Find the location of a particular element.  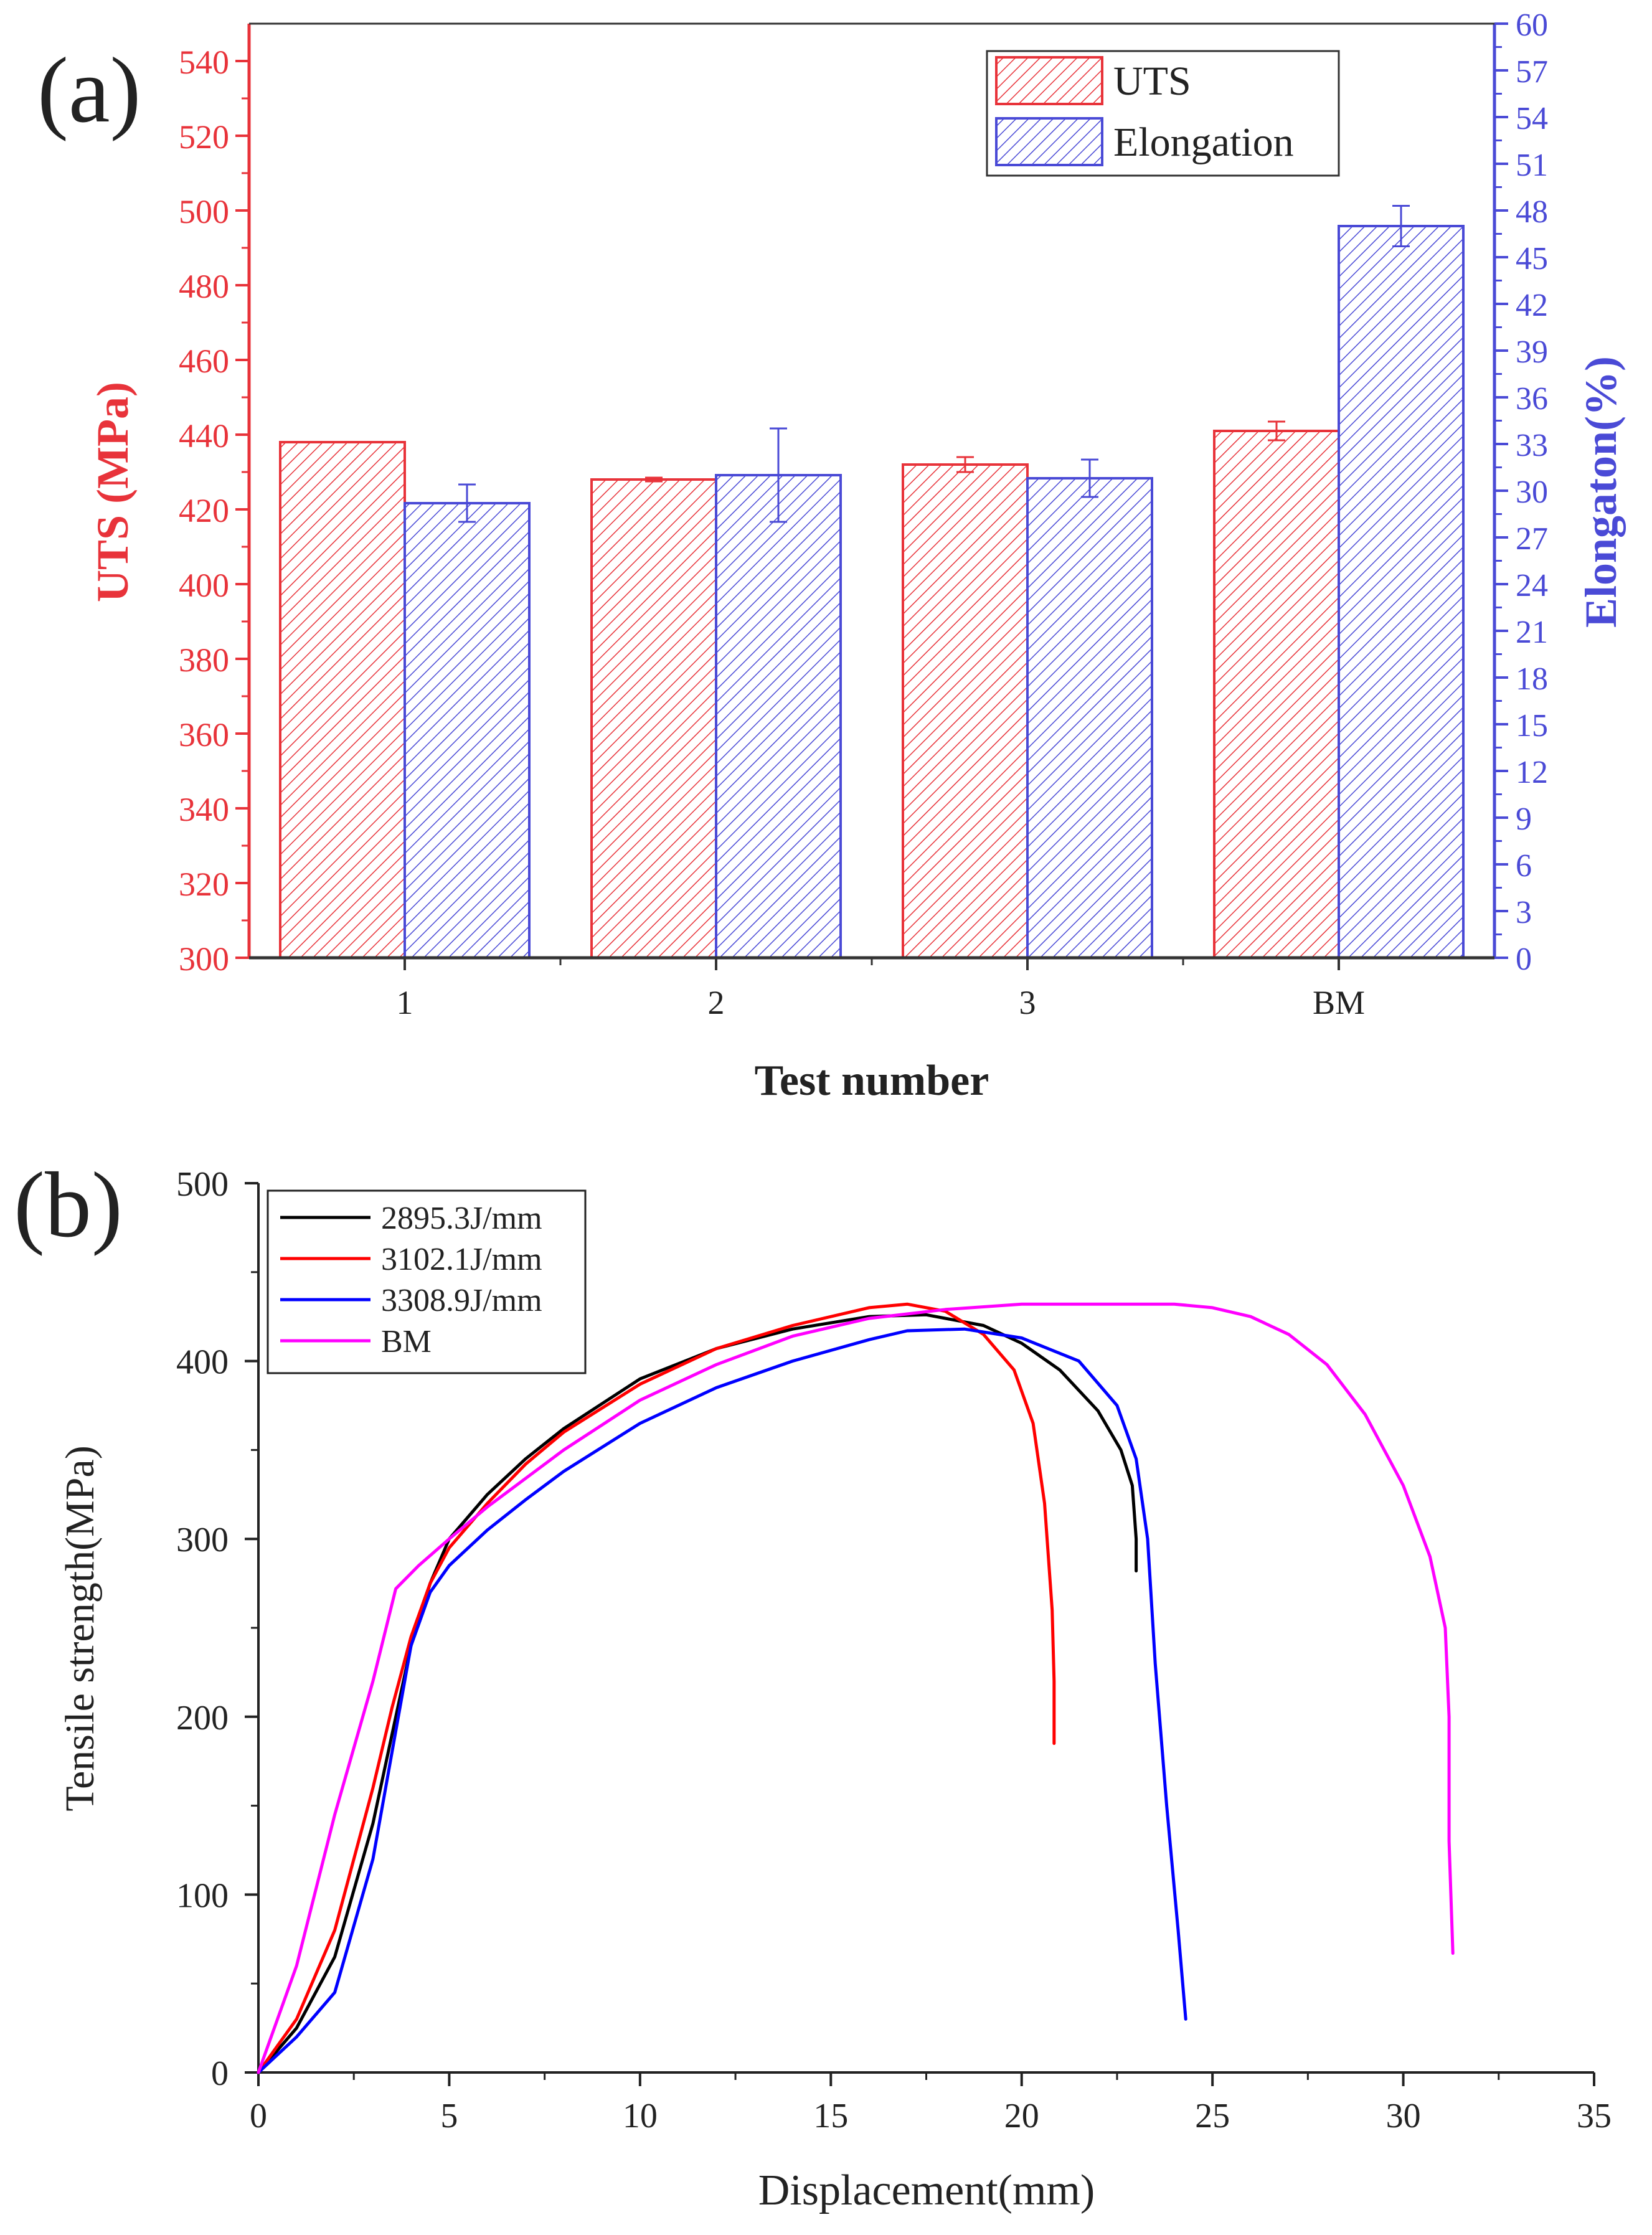

panel-b-y-label: Tensile strength(MPa) is located at coordinates (80, 1628).